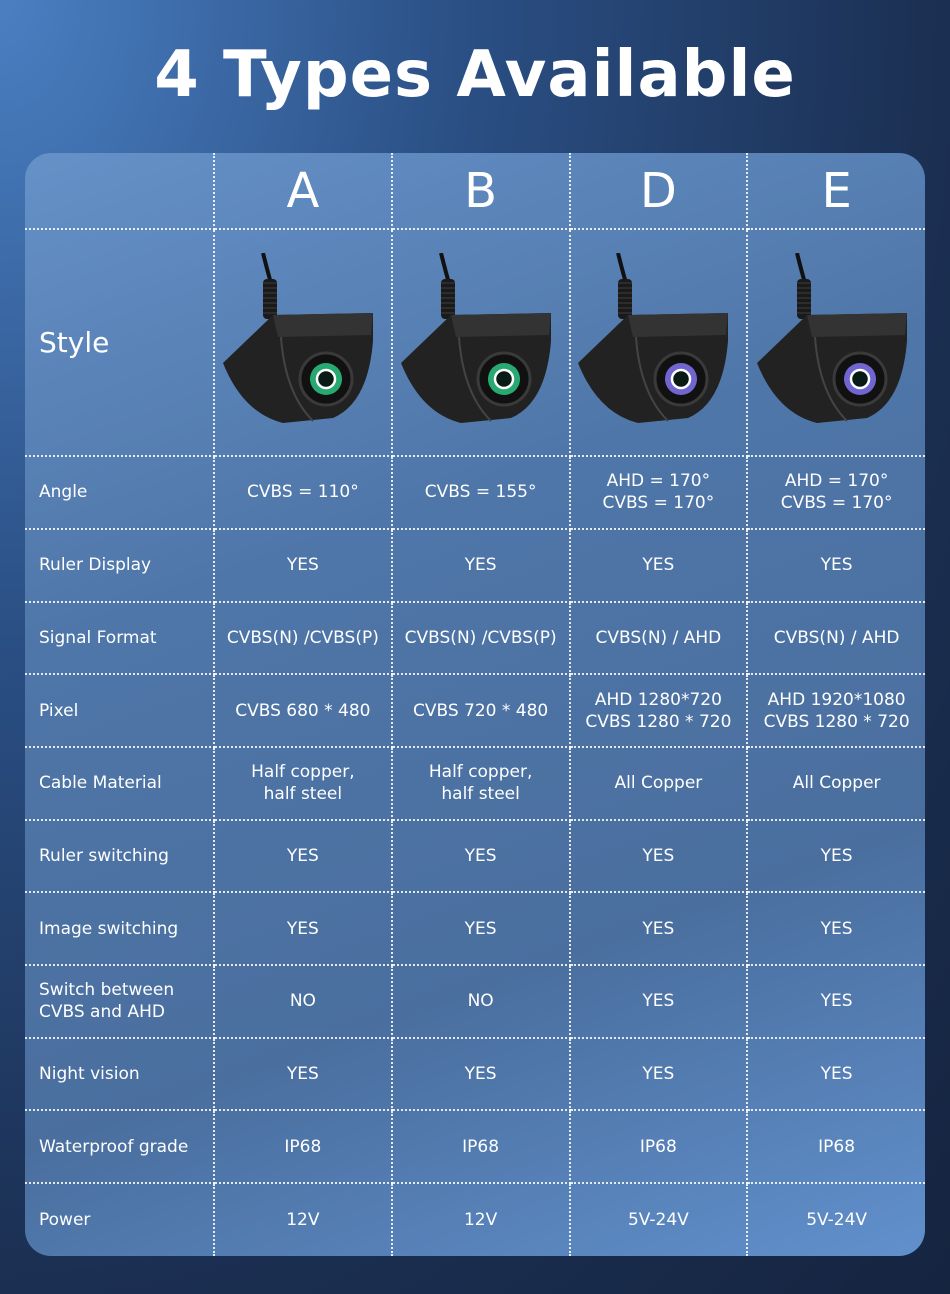  What do you see at coordinates (480, 1001) in the screenshot?
I see `cell-B: NO` at bounding box center [480, 1001].